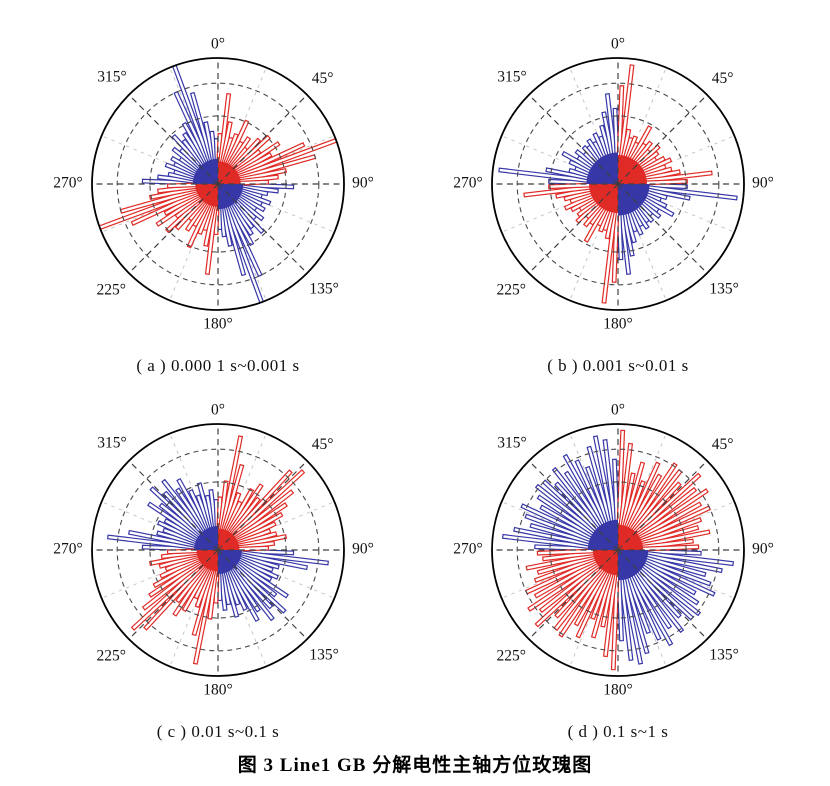  I want to click on figure-title: 图 3 Line1 GB 分解电性主轴方位玫瑰图, so click(415, 765).